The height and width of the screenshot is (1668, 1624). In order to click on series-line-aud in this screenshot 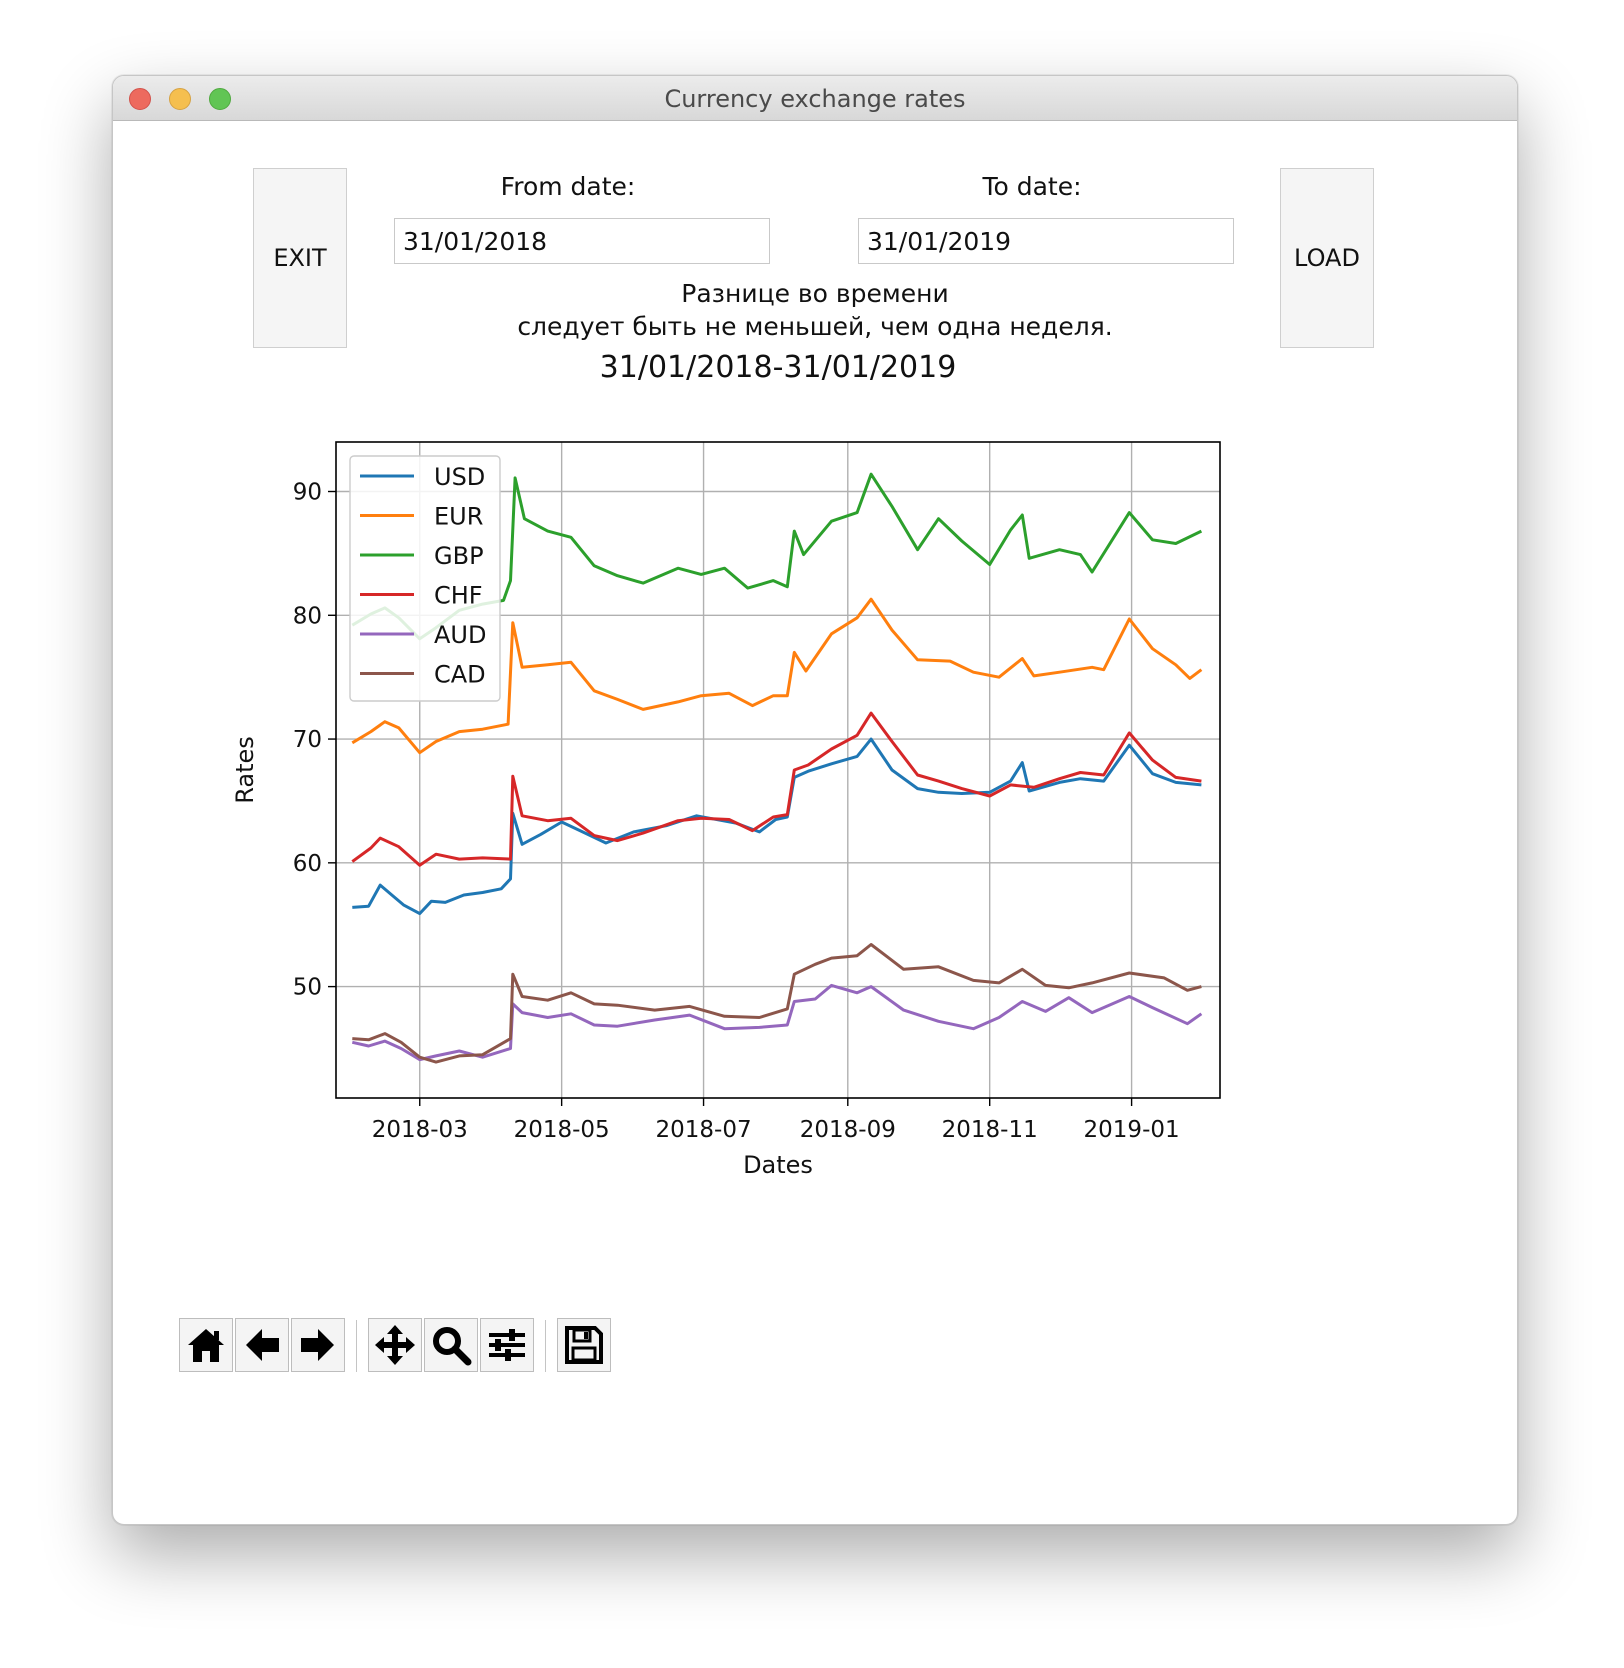, I will do `click(777, 1022)`.